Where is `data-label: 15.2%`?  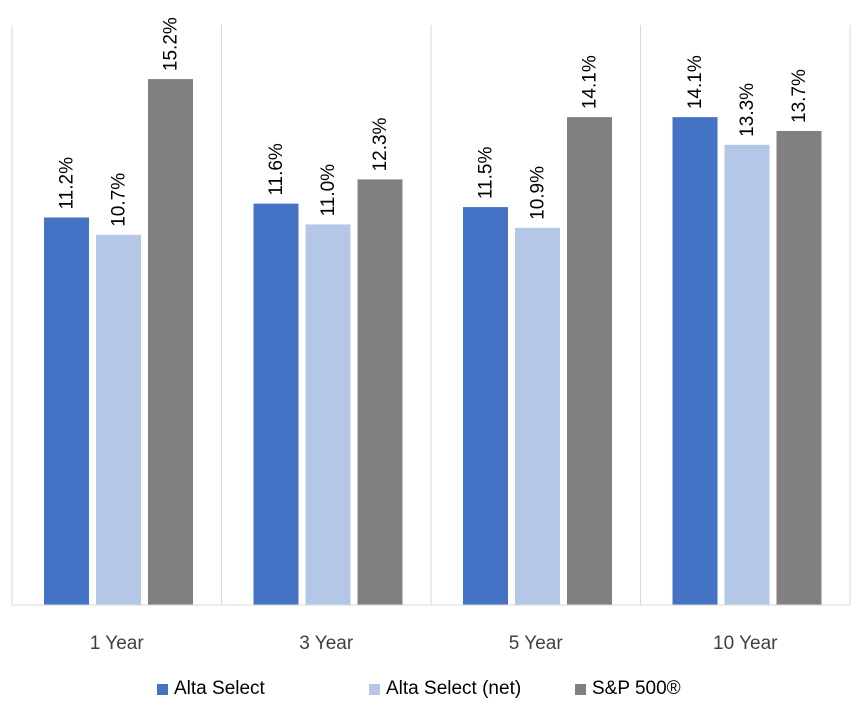 data-label: 15.2% is located at coordinates (171, 44).